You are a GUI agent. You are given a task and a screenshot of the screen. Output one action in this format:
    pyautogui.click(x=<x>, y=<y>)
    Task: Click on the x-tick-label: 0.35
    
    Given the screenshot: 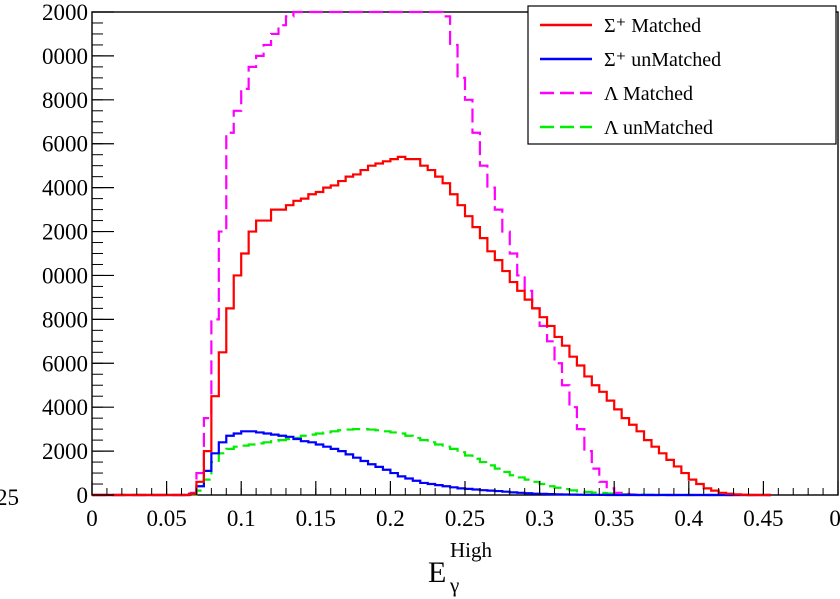 What is the action you would take?
    pyautogui.click(x=614, y=518)
    